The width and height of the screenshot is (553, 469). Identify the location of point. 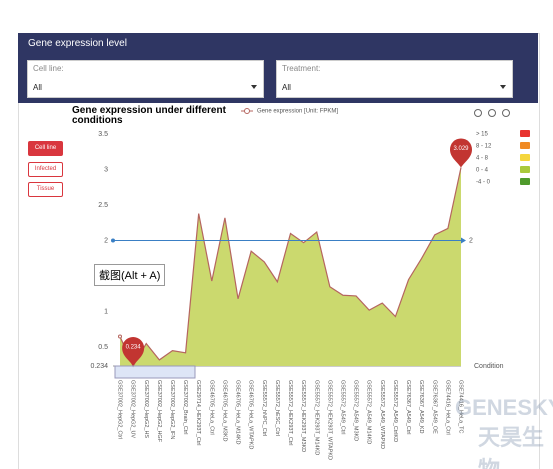
(120, 336).